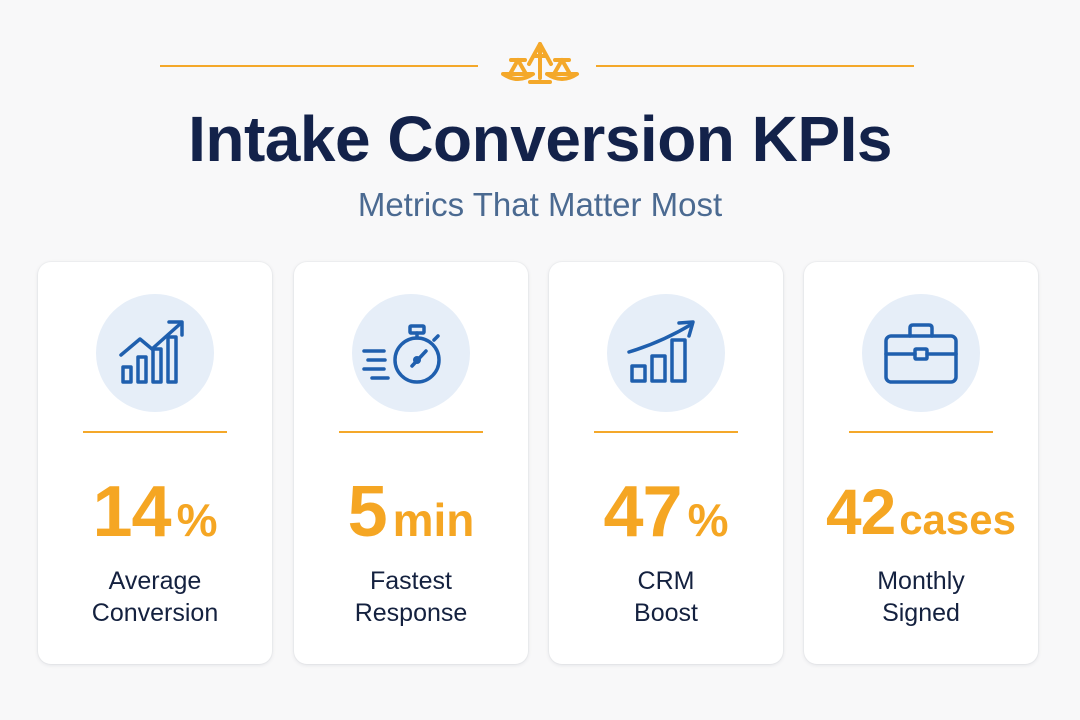 Image resolution: width=1080 pixels, height=720 pixels. Describe the element at coordinates (155, 463) in the screenshot. I see `kpi-card-average-conversion: 14% Average Conversion` at that location.